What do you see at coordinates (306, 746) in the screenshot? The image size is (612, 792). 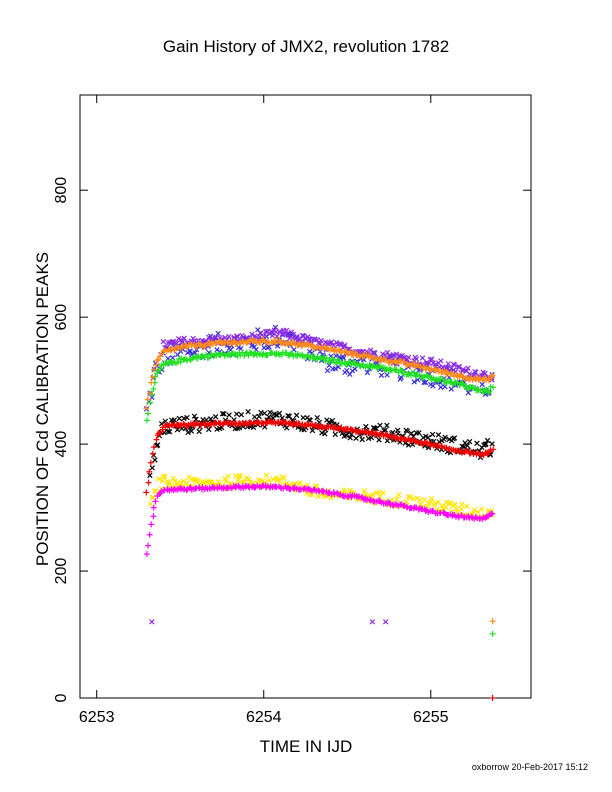 I see `x-axis-label: TIME IN IJD` at bounding box center [306, 746].